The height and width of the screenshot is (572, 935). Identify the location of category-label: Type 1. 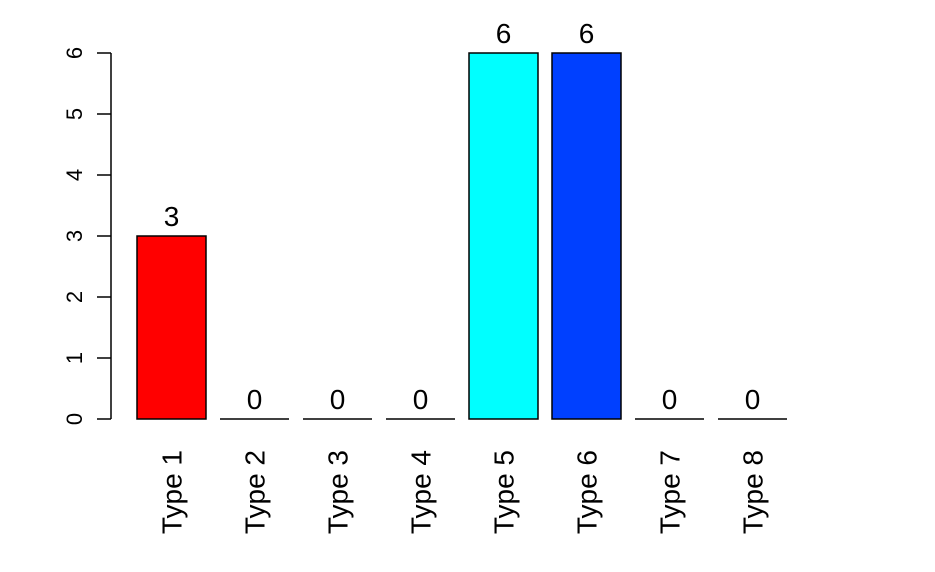
(172, 492).